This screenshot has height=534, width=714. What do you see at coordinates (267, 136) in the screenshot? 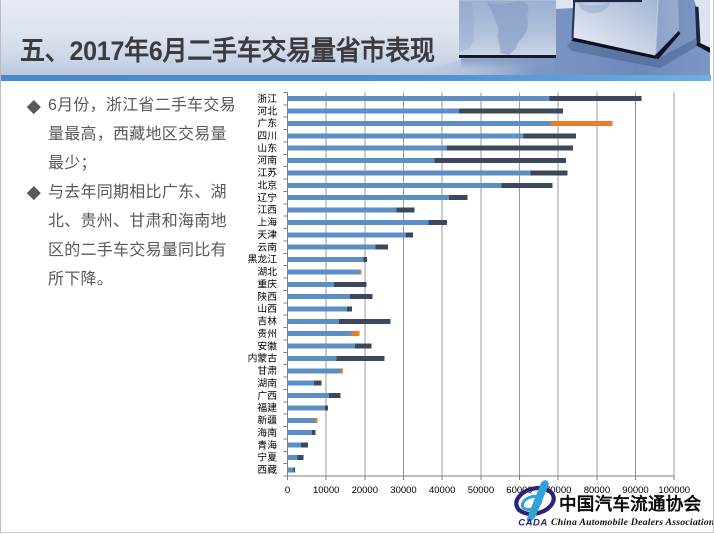
I see `svg-text: 四川` at bounding box center [267, 136].